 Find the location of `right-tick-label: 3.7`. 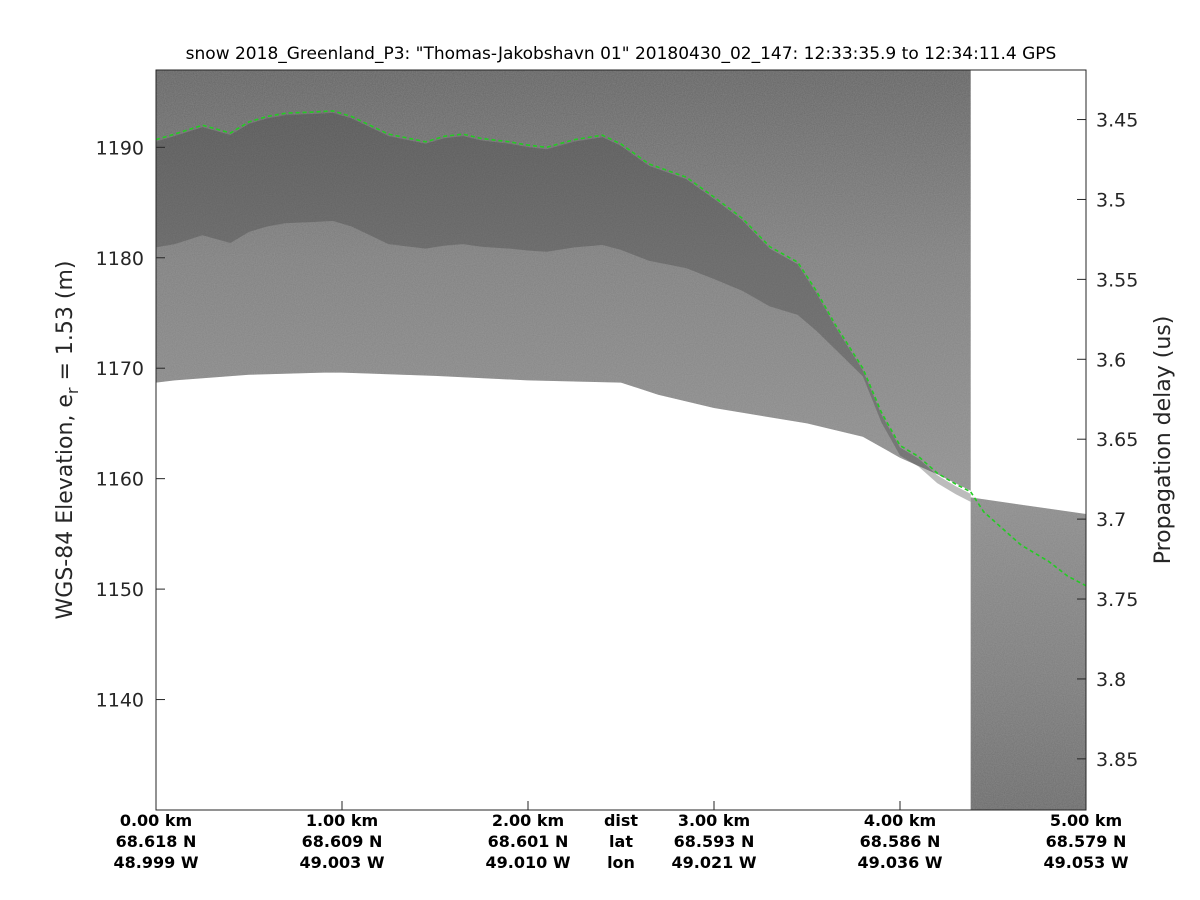

right-tick-label: 3.7 is located at coordinates (1111, 520).